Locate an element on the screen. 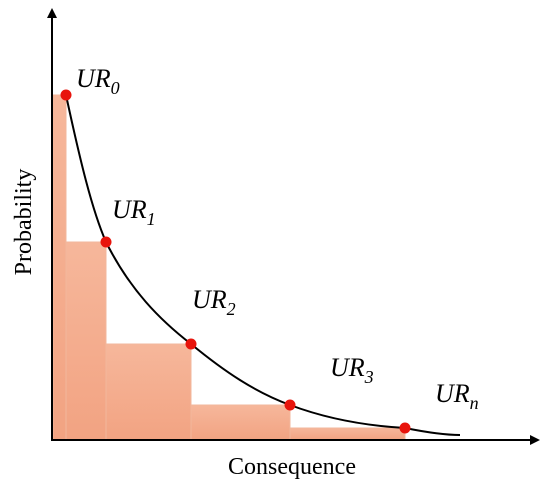 The width and height of the screenshot is (541, 480). point-label: UR2 is located at coordinates (214, 302).